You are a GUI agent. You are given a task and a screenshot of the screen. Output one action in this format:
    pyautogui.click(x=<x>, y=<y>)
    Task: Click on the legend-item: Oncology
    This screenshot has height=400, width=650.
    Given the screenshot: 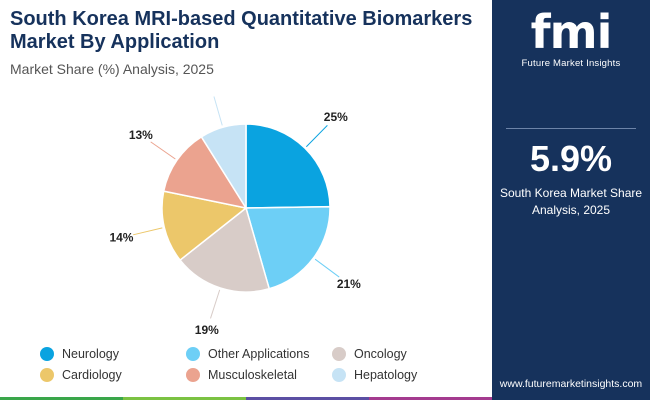 What is the action you would take?
    pyautogui.click(x=392, y=354)
    